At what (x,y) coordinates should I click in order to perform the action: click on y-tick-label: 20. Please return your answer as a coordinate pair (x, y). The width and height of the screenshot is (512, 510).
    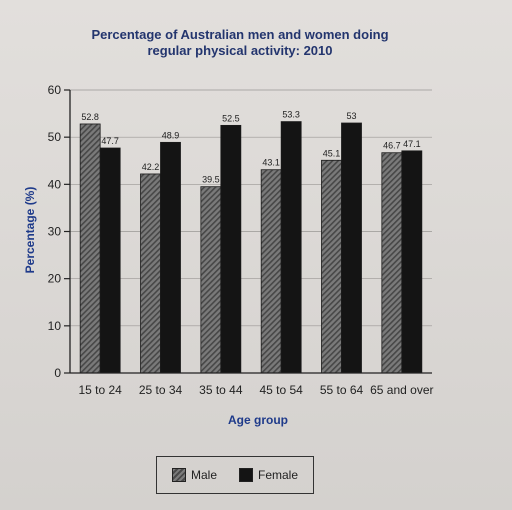
    Looking at the image, I should click on (55, 279).